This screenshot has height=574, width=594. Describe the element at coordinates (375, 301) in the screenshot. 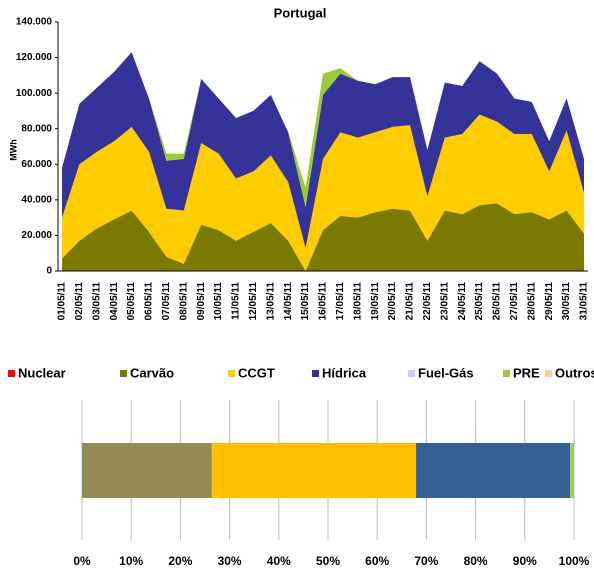

I see `x-tick-label: 19/05/11` at that location.